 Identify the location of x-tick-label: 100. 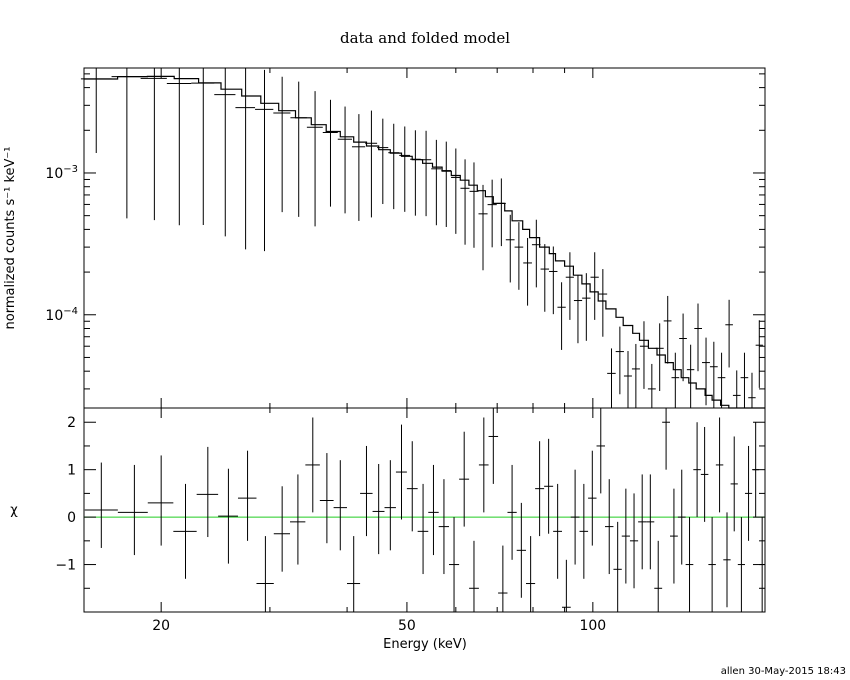
(592, 626).